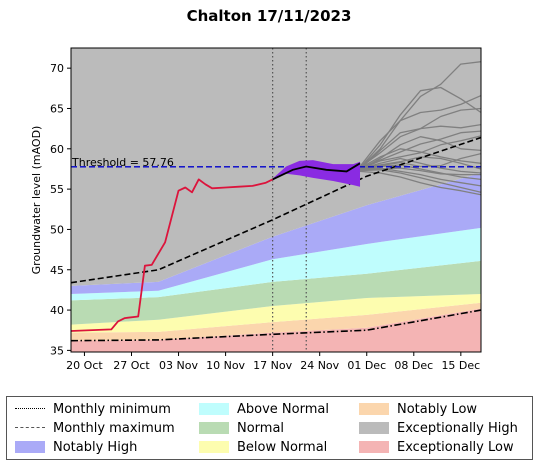  What do you see at coordinates (57, 189) in the screenshot?
I see `y-tick-label: 55` at bounding box center [57, 189].